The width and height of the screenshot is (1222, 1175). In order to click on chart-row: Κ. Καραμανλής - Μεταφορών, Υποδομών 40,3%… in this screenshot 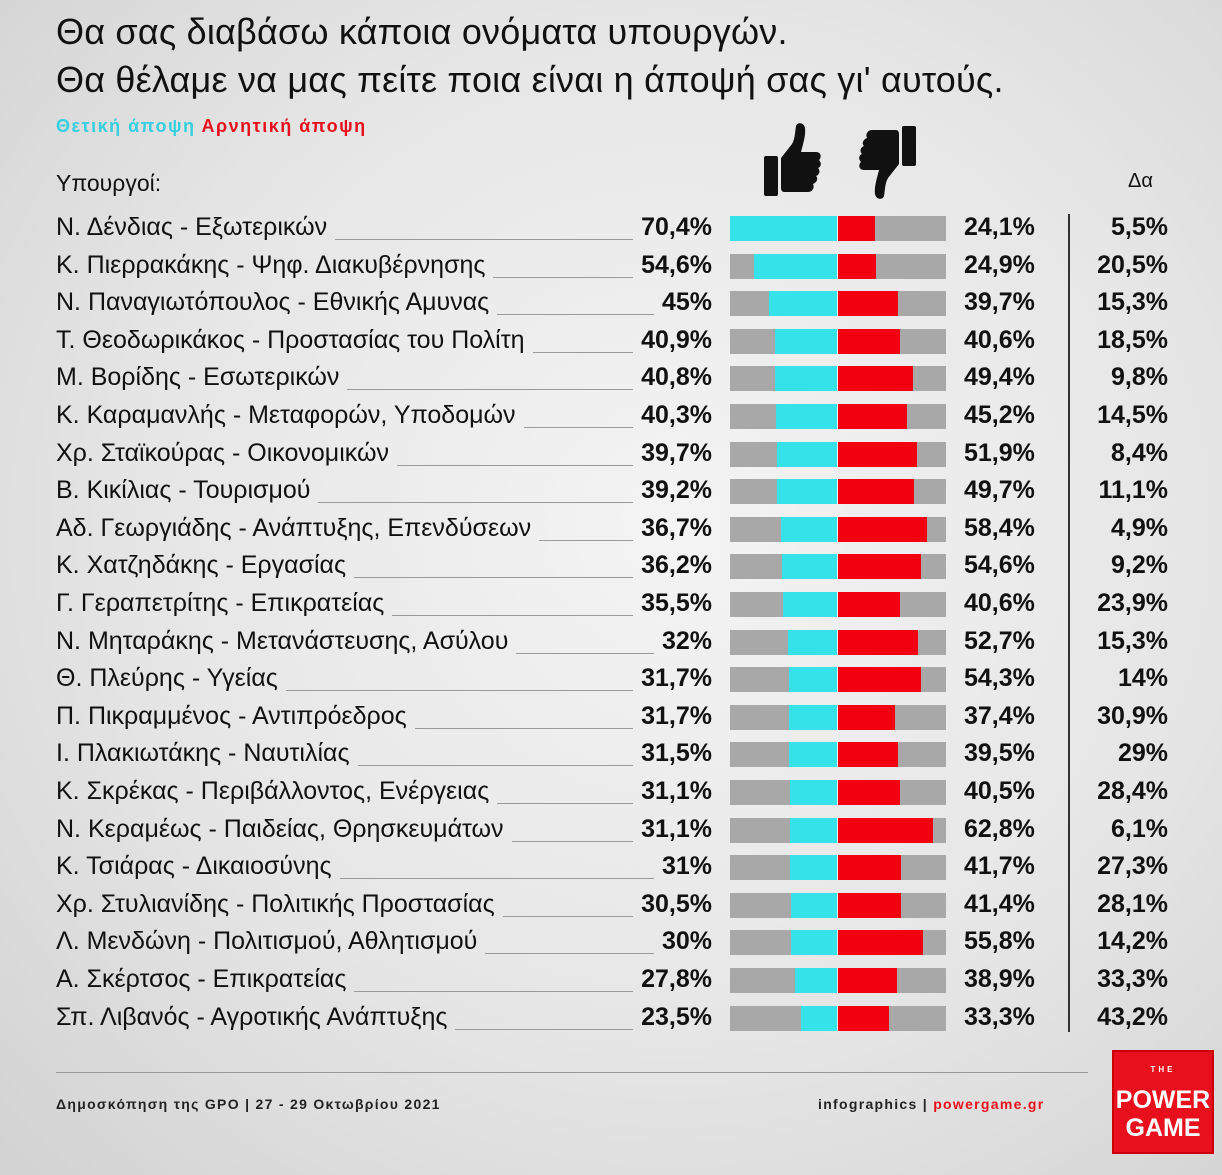, I will do `click(611, 416)`.